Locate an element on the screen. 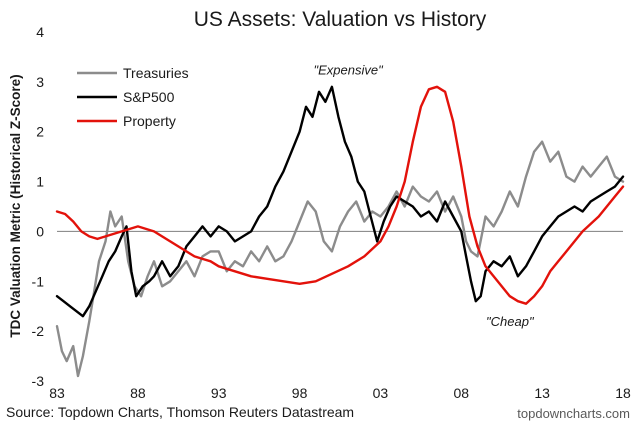 The height and width of the screenshot is (428, 640). y-tick-label: -2 is located at coordinates (38, 331).